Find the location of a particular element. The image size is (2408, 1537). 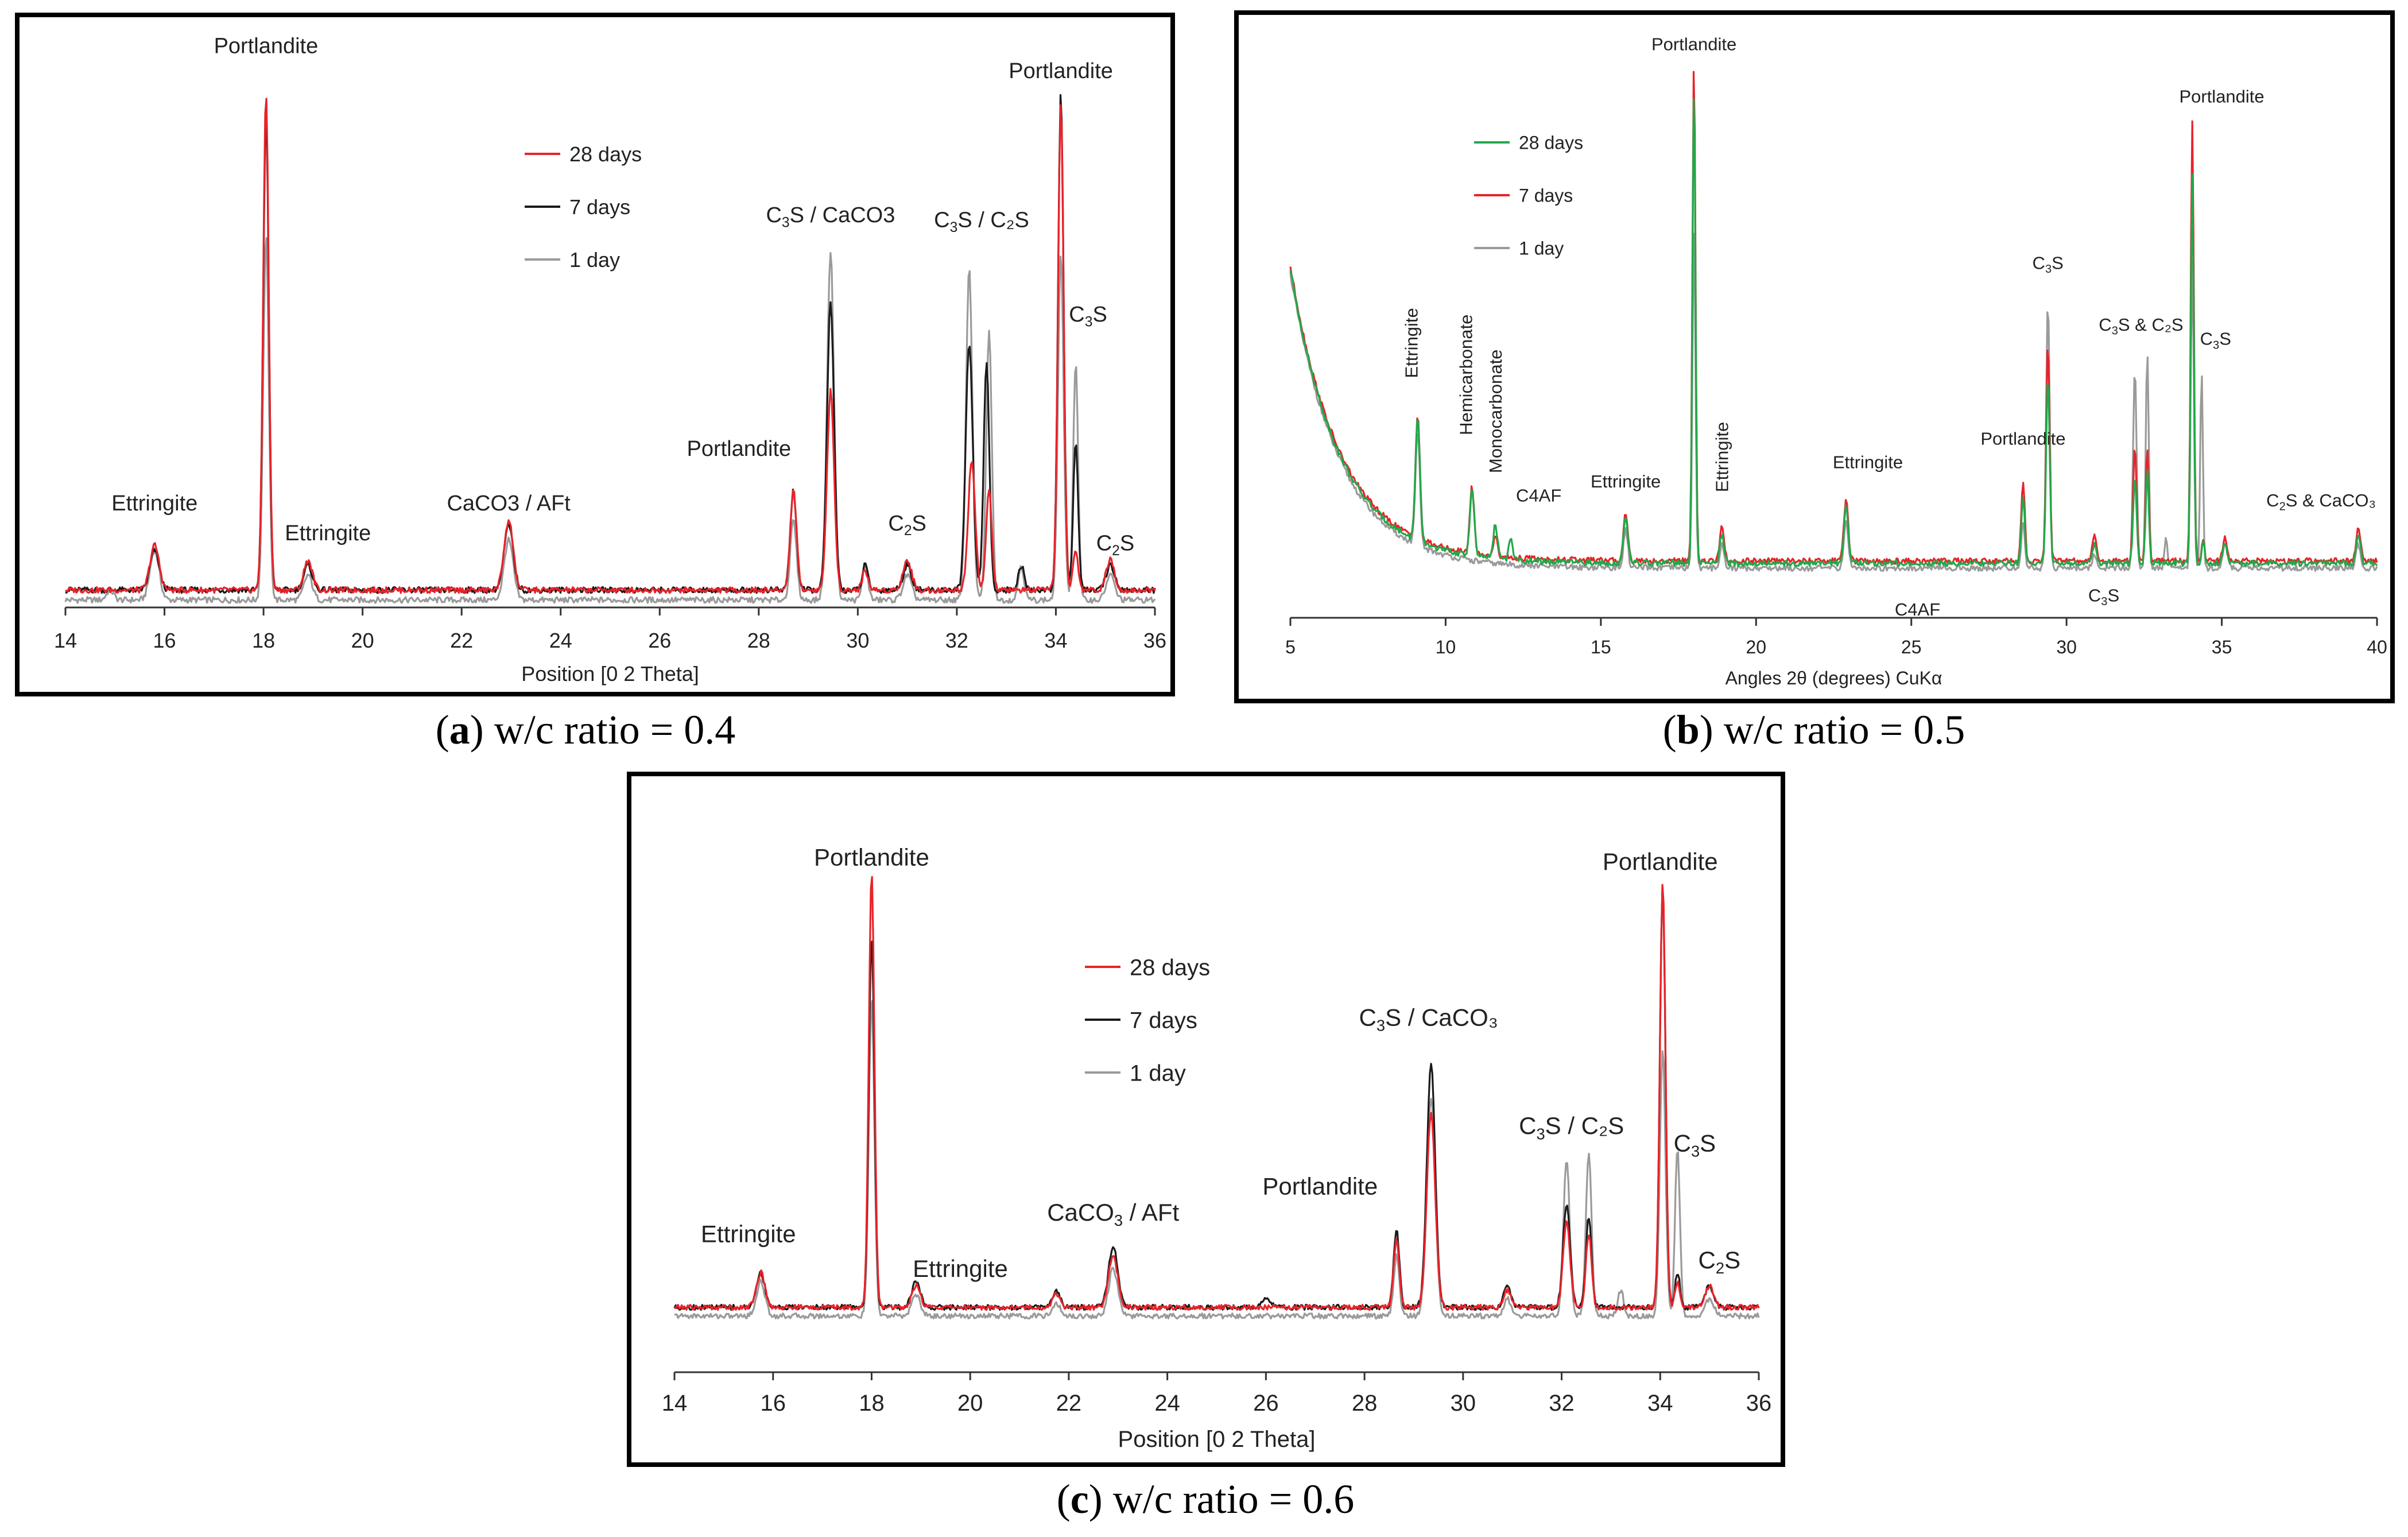

peak-annotation: C3S / CaCO₃ is located at coordinates (1428, 1019).